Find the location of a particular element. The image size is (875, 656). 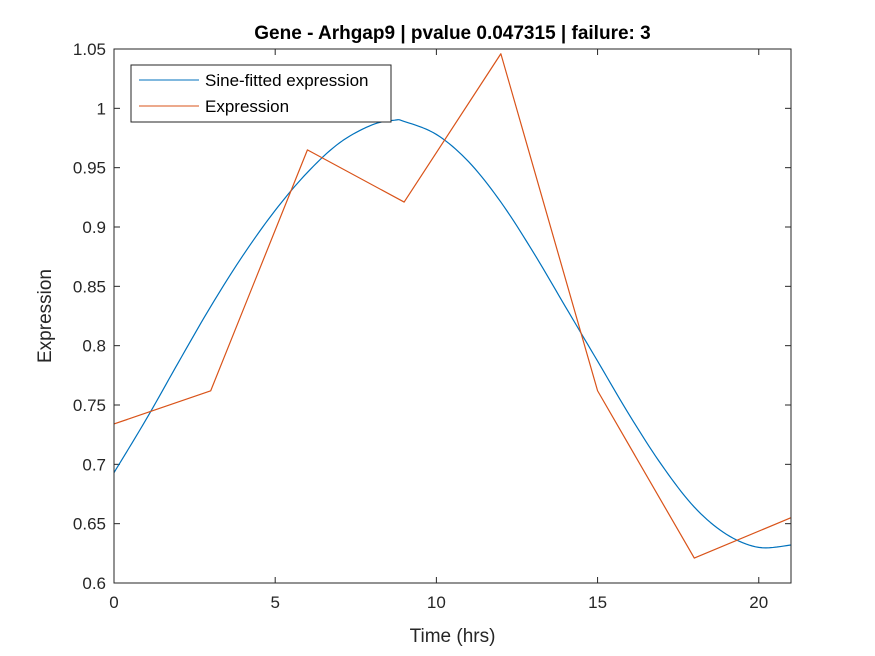

y-tick-label: 1.05 is located at coordinates (89, 49).